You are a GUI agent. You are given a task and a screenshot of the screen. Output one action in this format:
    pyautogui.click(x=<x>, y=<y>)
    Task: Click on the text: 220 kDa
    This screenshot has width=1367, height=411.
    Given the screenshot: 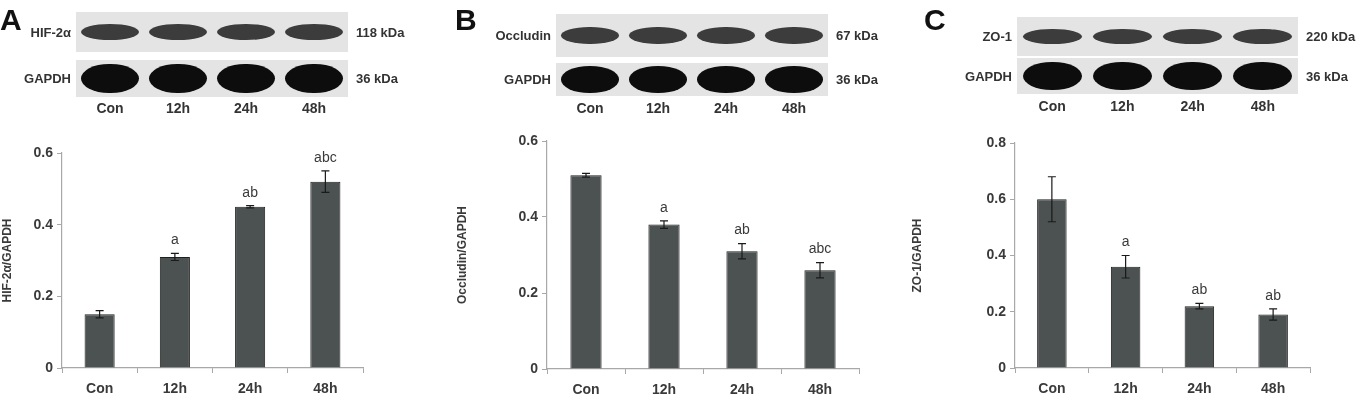 What is the action you would take?
    pyautogui.click(x=1331, y=36)
    